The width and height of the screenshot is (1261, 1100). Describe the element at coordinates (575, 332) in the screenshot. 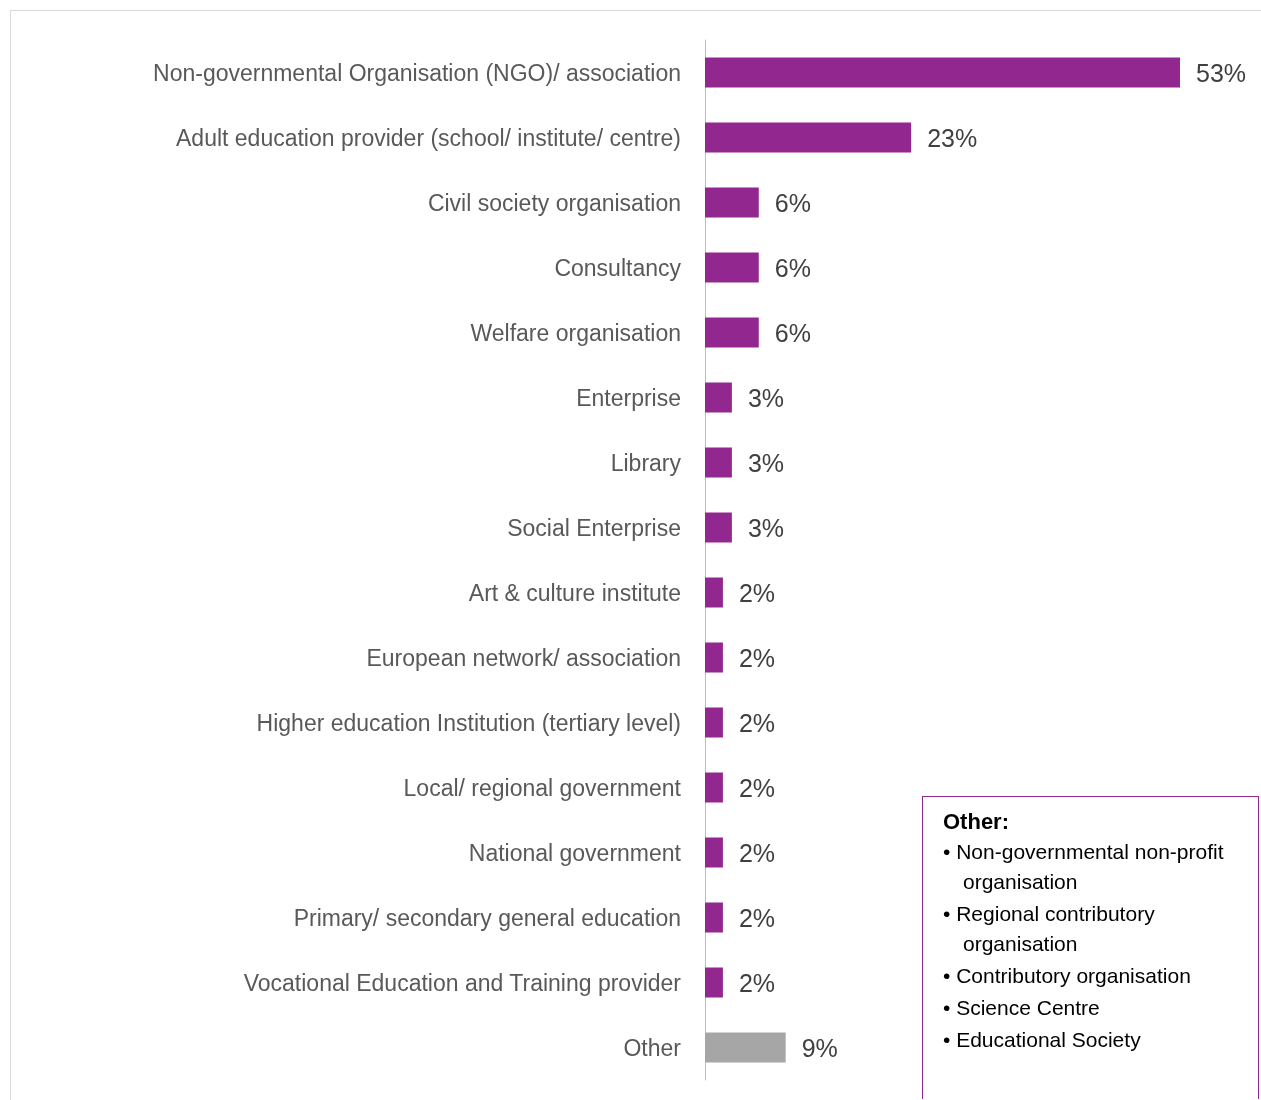

I see `y-tick-label: Welfare organisation` at that location.